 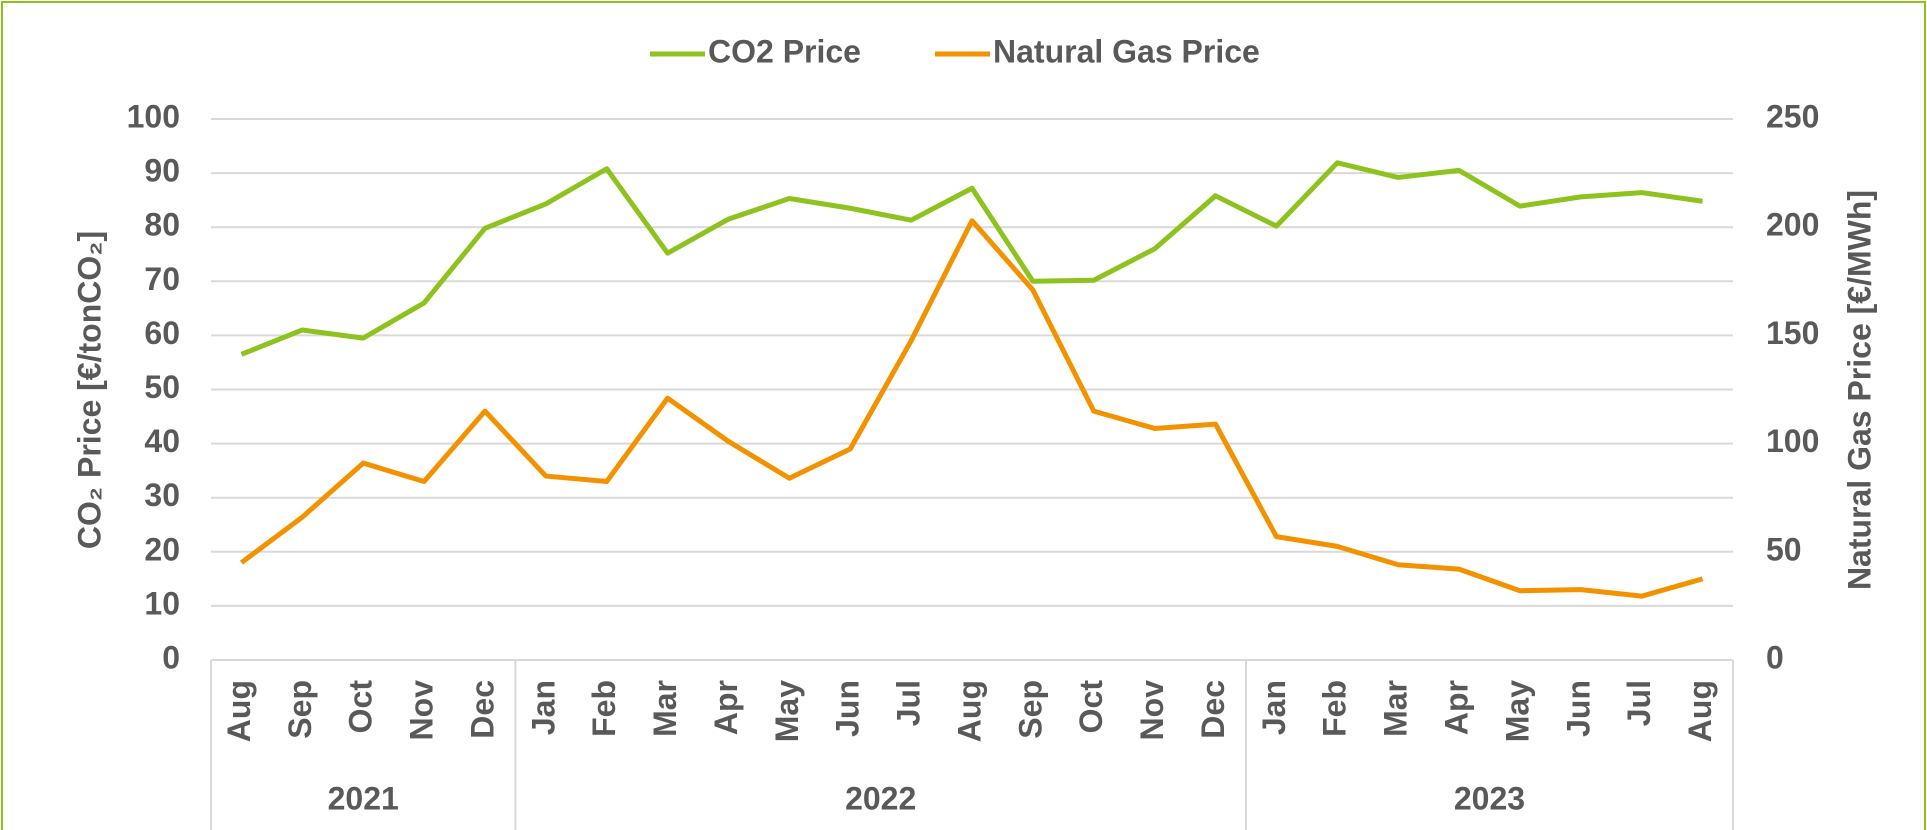 I want to click on y2-tick-label: 150, so click(x=1792, y=333).